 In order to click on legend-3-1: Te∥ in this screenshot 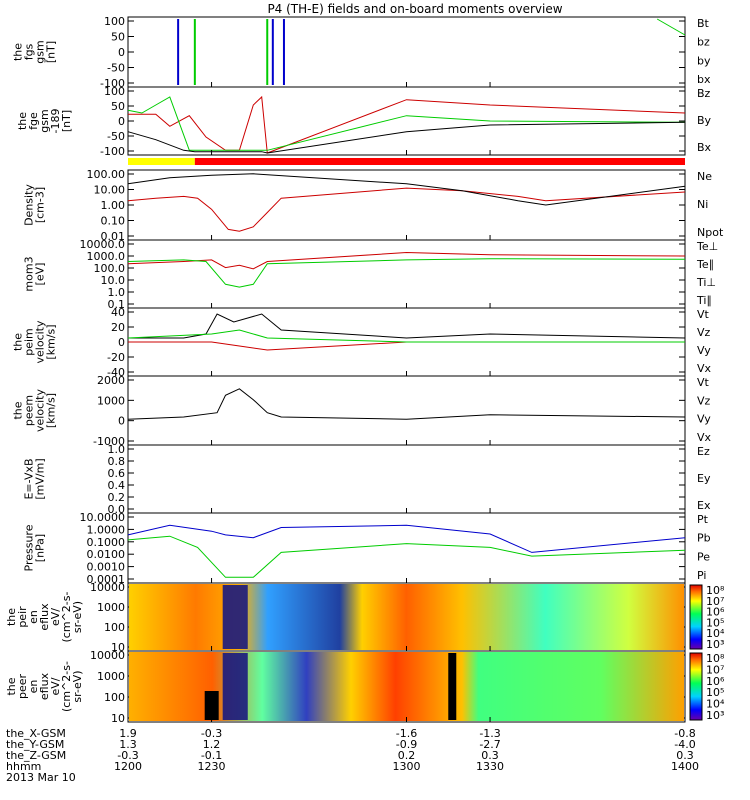, I will do `click(705, 264)`.